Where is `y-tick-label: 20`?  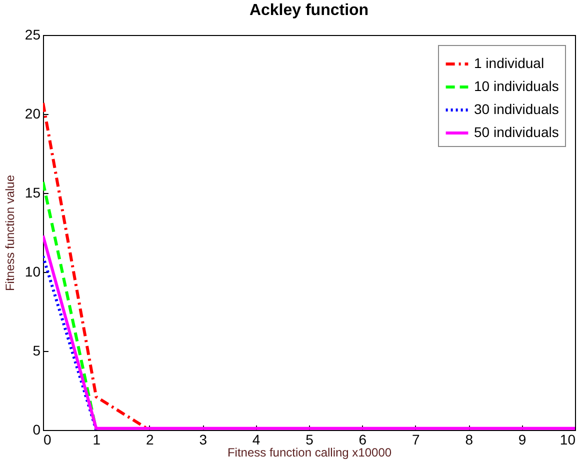 y-tick-label: 20 is located at coordinates (32, 114).